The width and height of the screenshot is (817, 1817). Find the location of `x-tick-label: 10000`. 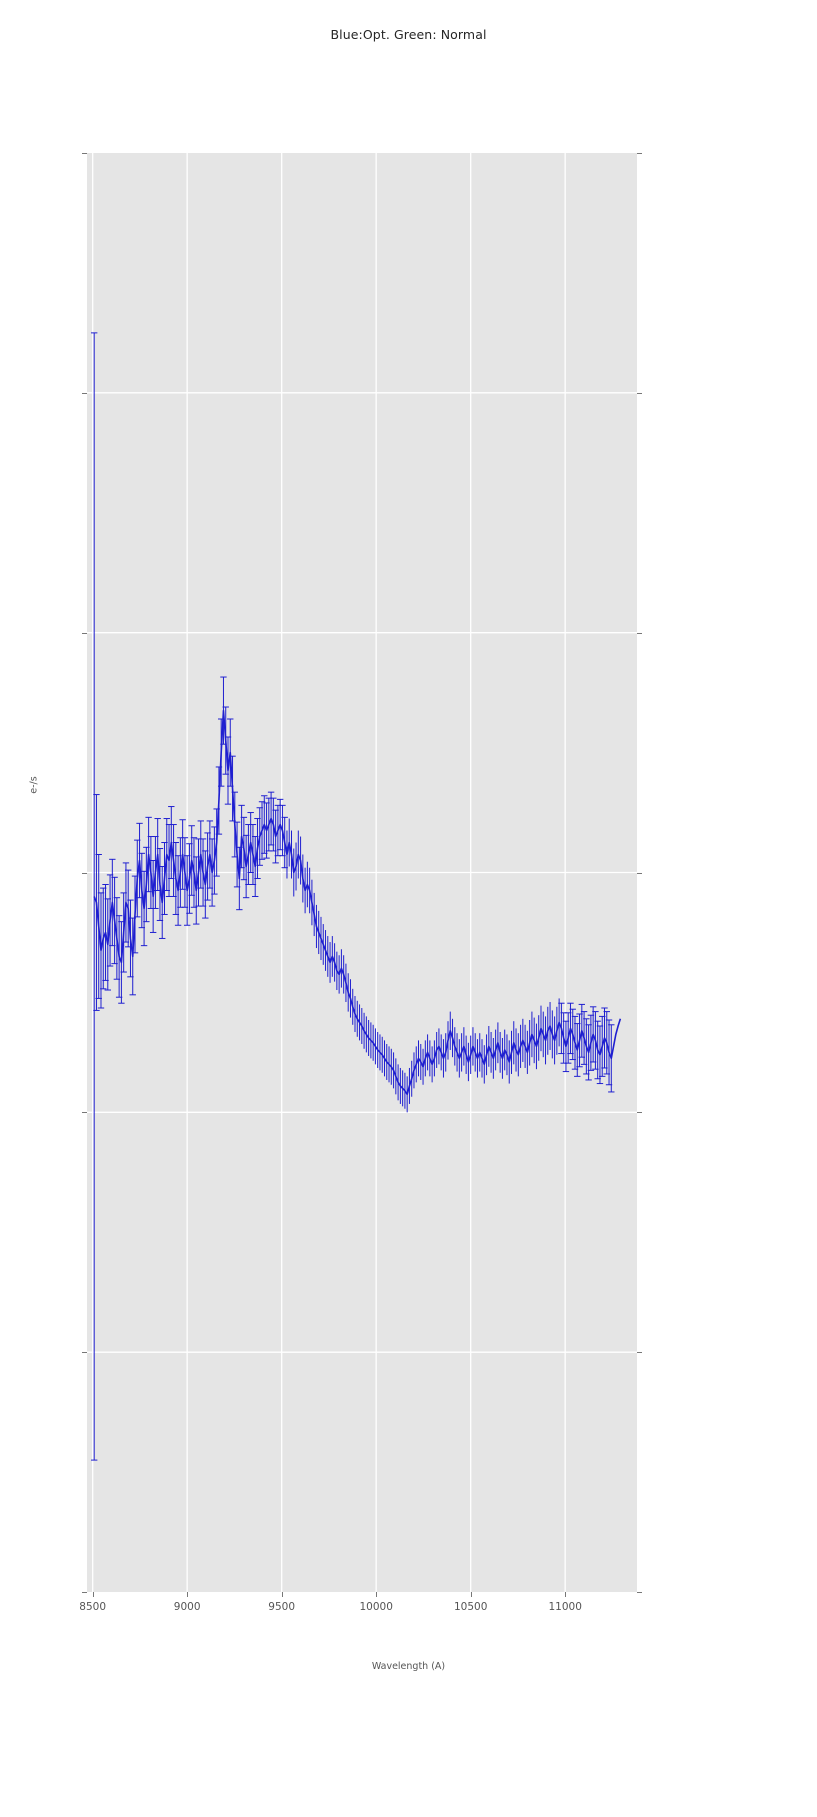

x-tick-label: 10000 is located at coordinates (376, 1607).